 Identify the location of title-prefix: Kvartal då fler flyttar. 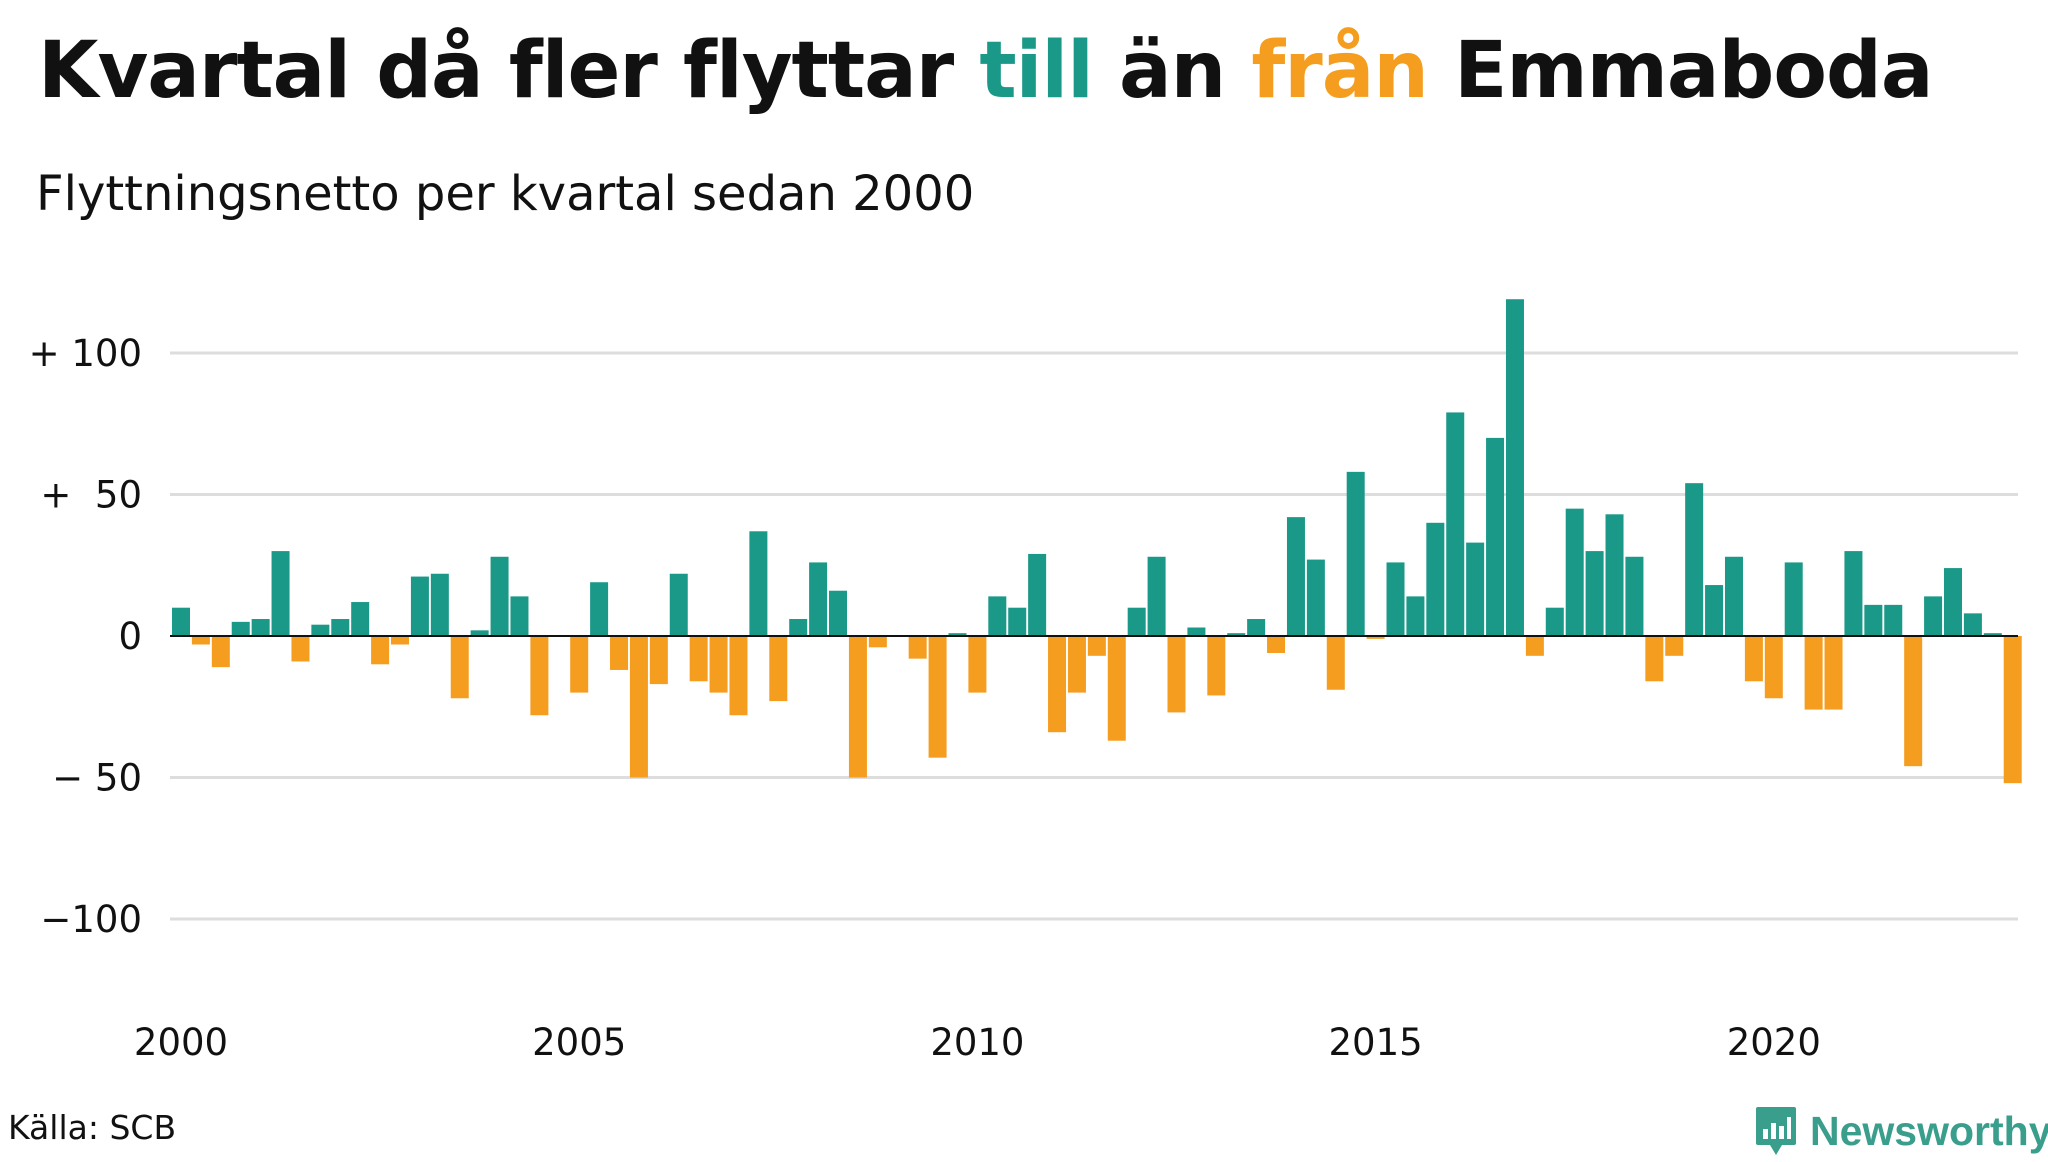
(509, 71).